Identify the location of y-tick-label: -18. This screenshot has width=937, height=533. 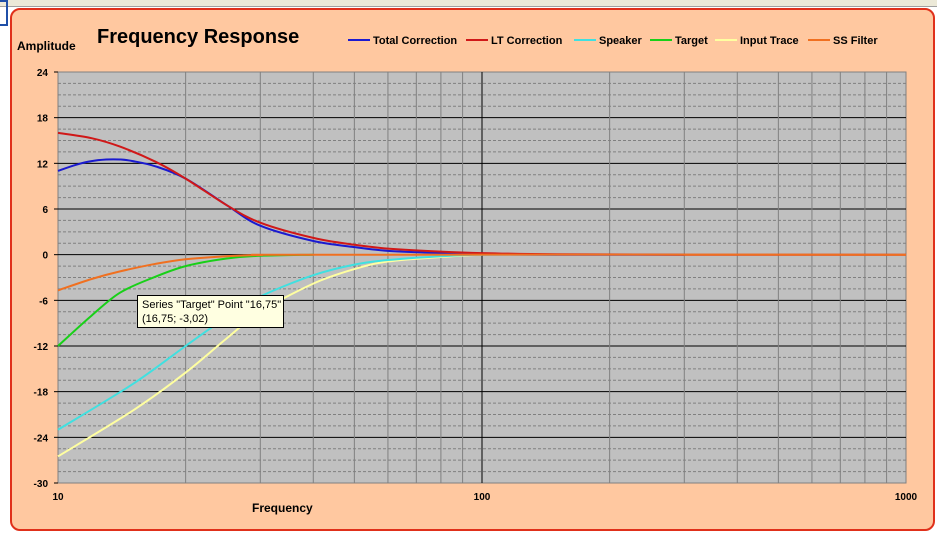
(41, 393).